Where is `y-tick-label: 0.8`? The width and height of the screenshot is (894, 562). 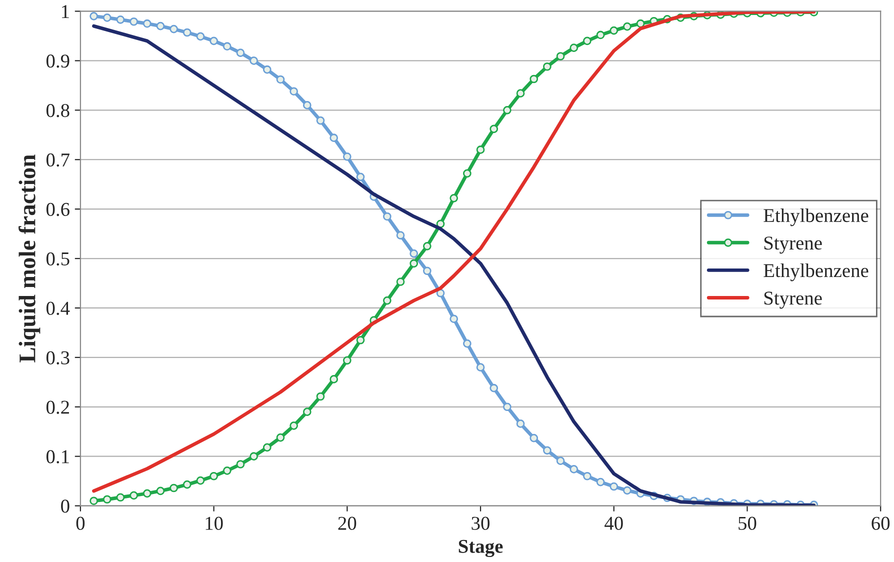
y-tick-label: 0.8 is located at coordinates (58, 111).